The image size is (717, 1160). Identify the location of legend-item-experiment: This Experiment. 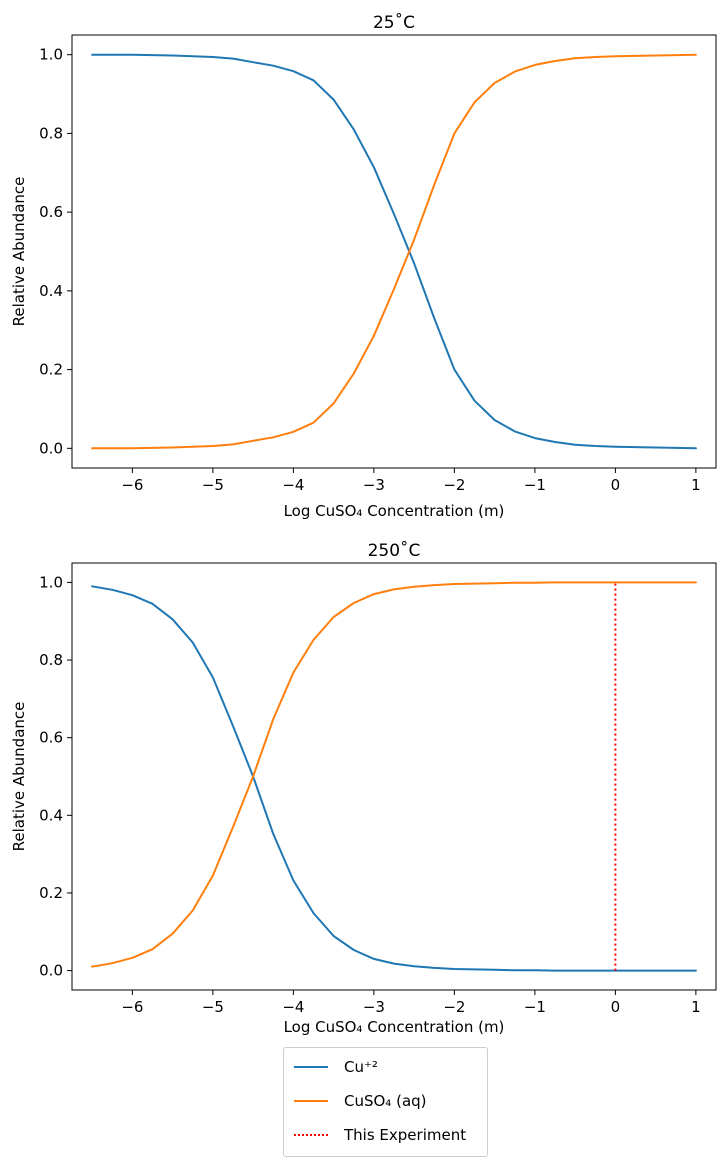
(380, 1135).